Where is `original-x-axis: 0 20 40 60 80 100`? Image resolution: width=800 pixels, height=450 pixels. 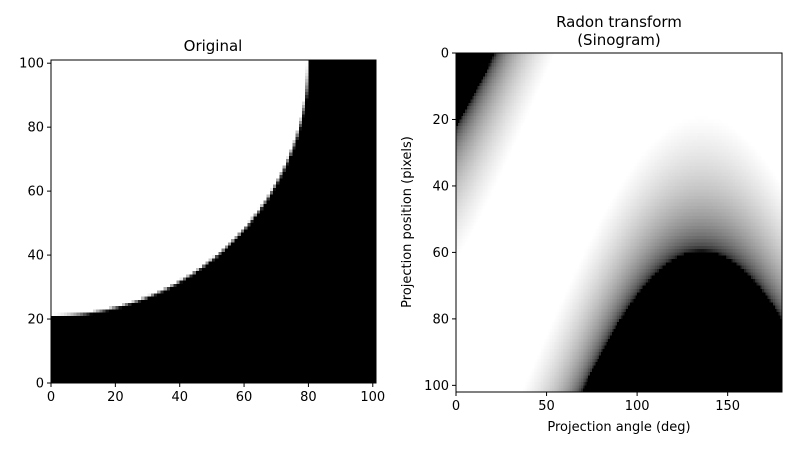
original-x-axis: 0 20 40 60 80 100 is located at coordinates (216, 394).